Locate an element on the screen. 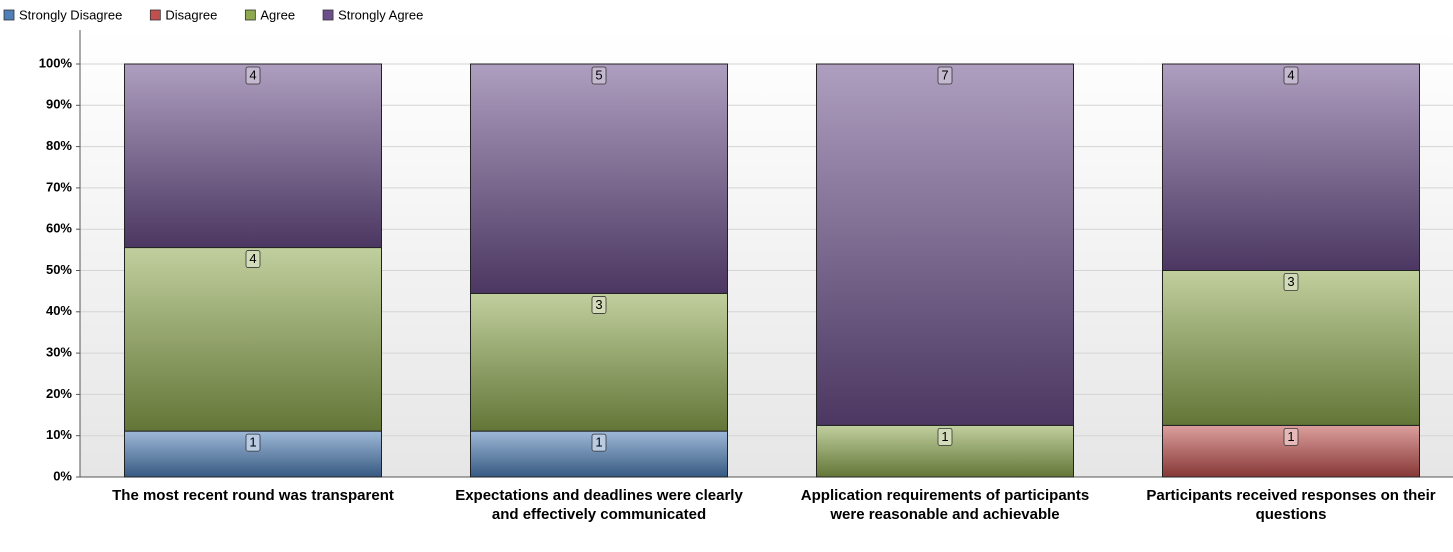 The height and width of the screenshot is (552, 1453). x-tick-label: The most recent round was transparent is located at coordinates (253, 495).